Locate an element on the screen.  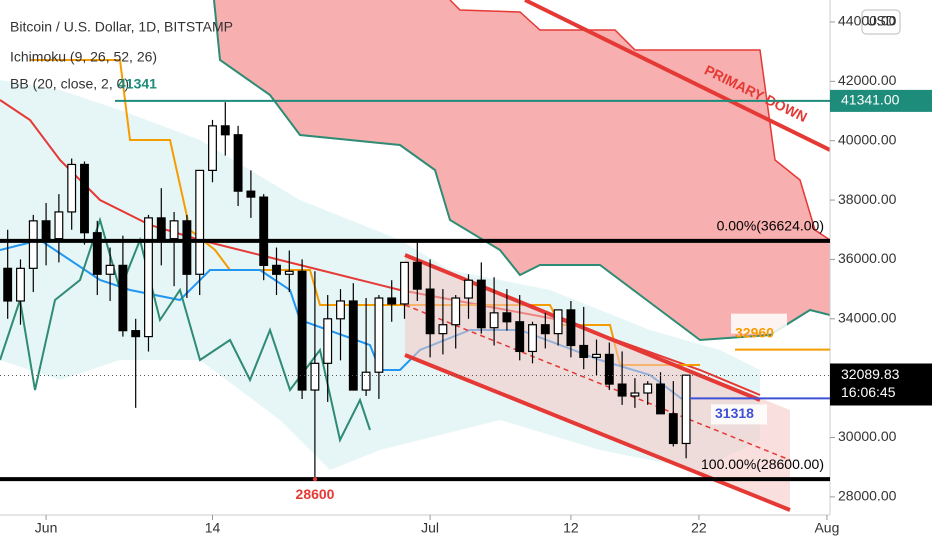
currency: USD is located at coordinates (881, 21).